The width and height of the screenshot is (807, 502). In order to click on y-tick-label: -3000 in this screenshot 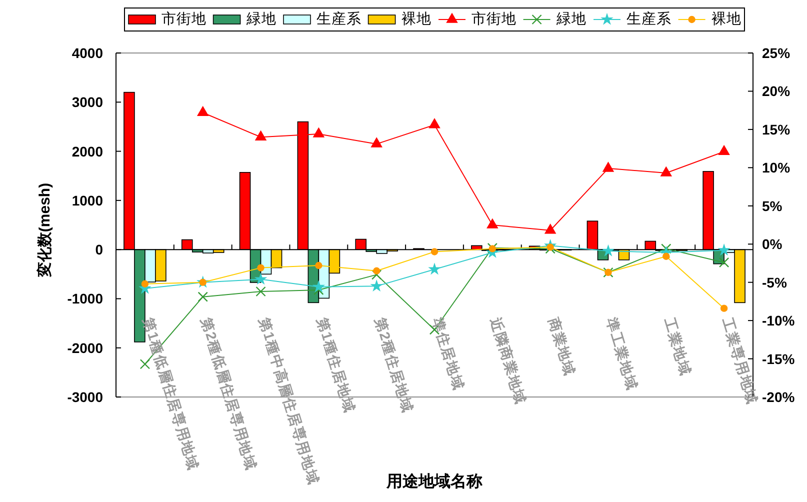, I will do `click(85, 397)`.